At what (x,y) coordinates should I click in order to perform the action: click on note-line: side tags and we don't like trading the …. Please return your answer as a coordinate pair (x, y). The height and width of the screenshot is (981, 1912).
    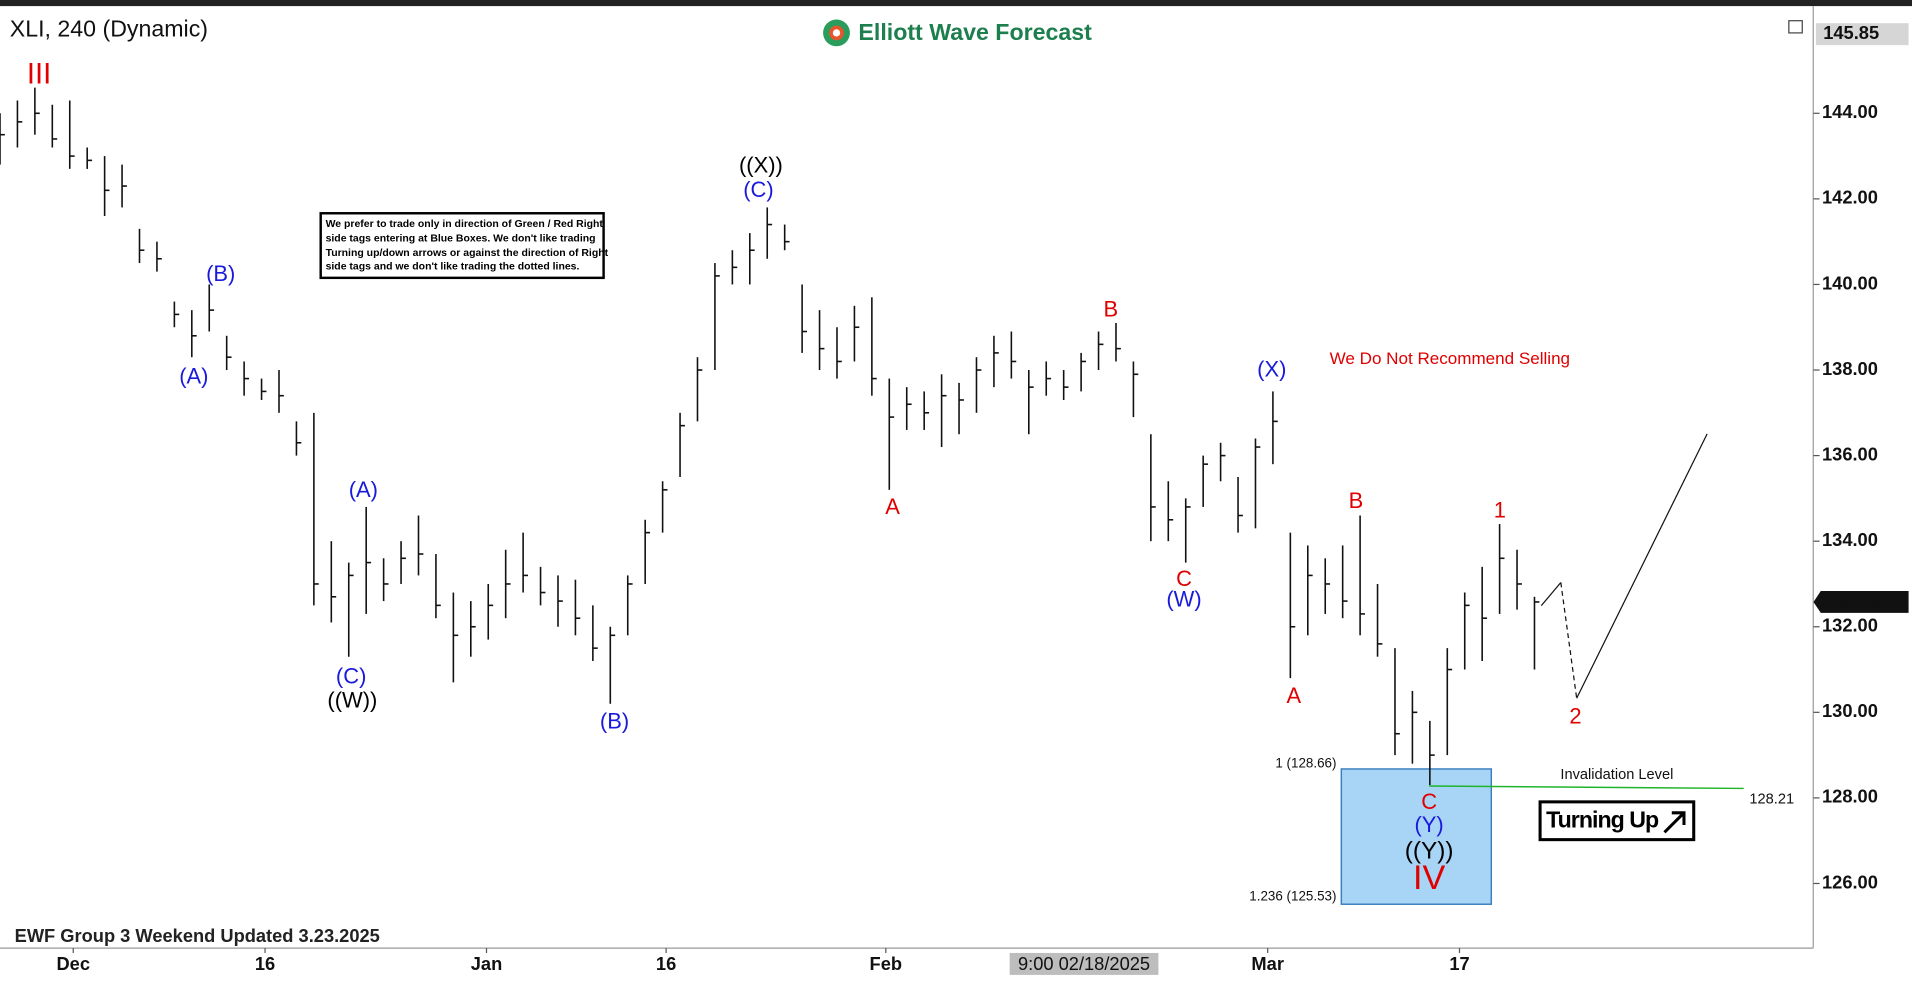
    Looking at the image, I should click on (453, 267).